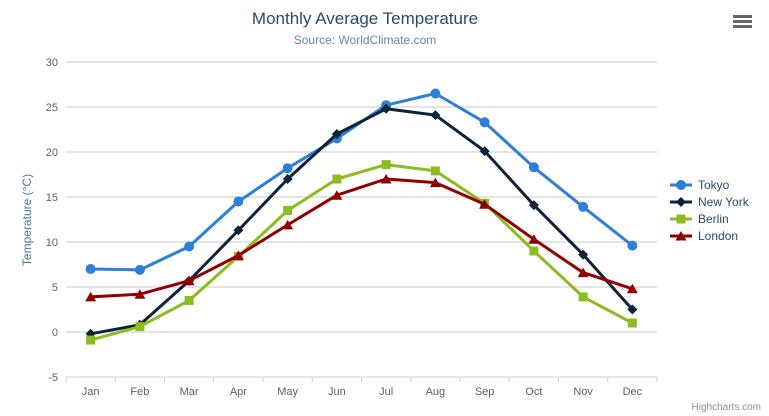  What do you see at coordinates (52, 153) in the screenshot?
I see `y-axis-label: 20` at bounding box center [52, 153].